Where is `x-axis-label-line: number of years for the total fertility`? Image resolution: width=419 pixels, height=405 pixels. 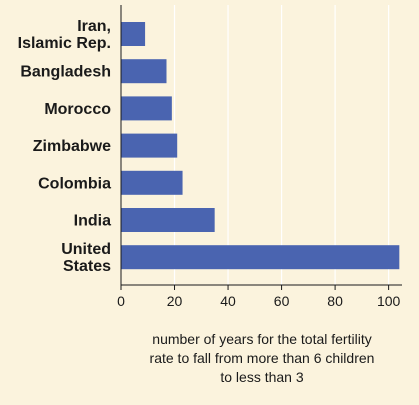
x-axis-label-line: number of years for the total fertility is located at coordinates (261, 339).